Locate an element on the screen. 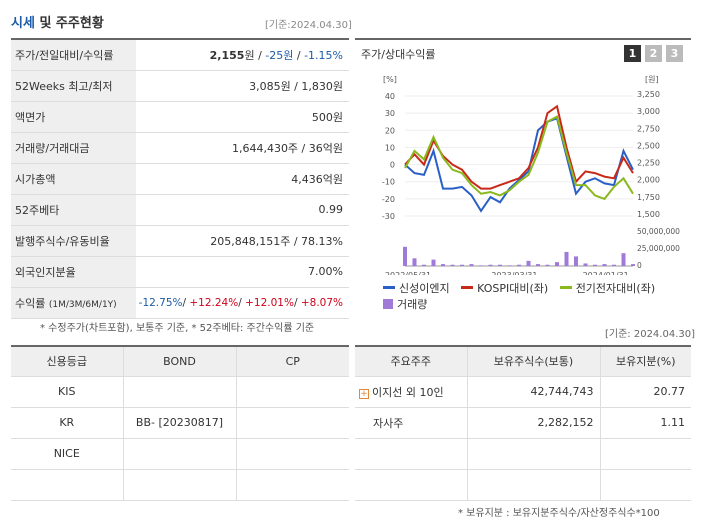  page-1-button: 1 is located at coordinates (632, 53).